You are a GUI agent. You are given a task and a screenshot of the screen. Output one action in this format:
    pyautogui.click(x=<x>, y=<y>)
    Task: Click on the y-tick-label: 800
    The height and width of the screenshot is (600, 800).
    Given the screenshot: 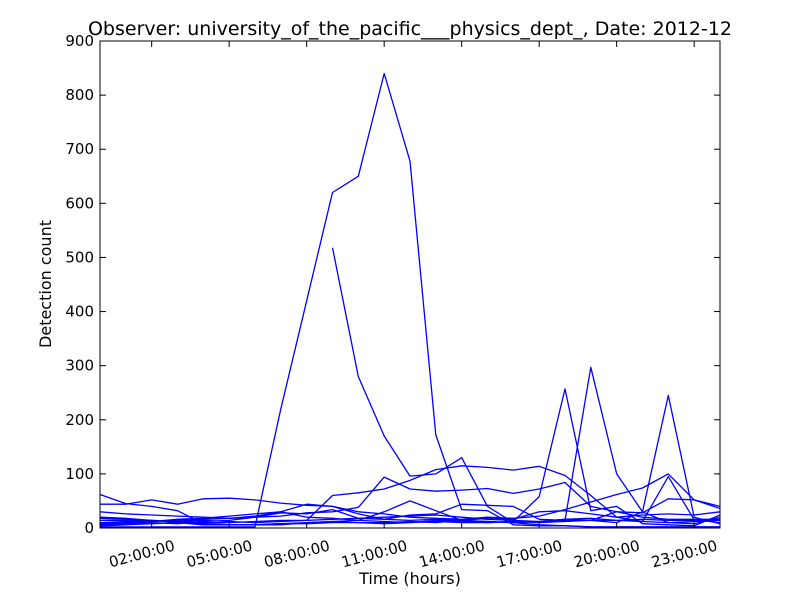 What is the action you would take?
    pyautogui.click(x=79, y=95)
    